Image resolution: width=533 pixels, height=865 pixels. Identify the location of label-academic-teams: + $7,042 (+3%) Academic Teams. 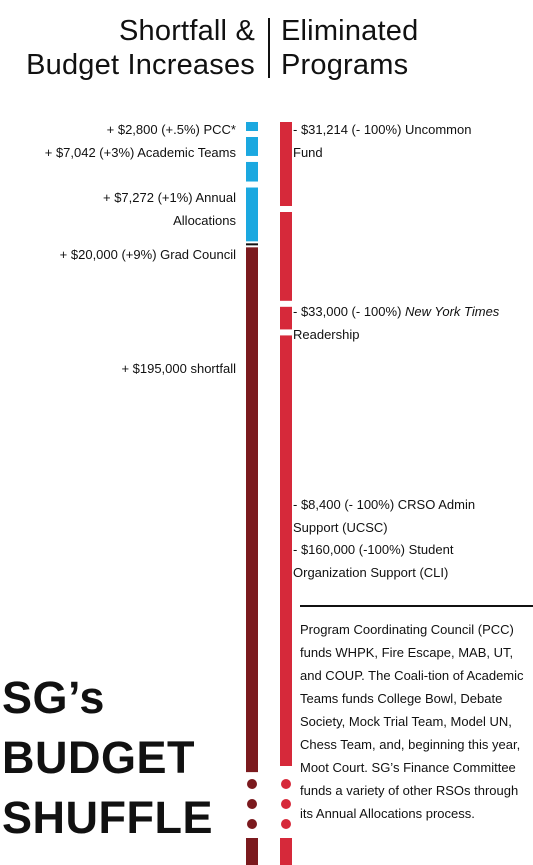
(140, 152).